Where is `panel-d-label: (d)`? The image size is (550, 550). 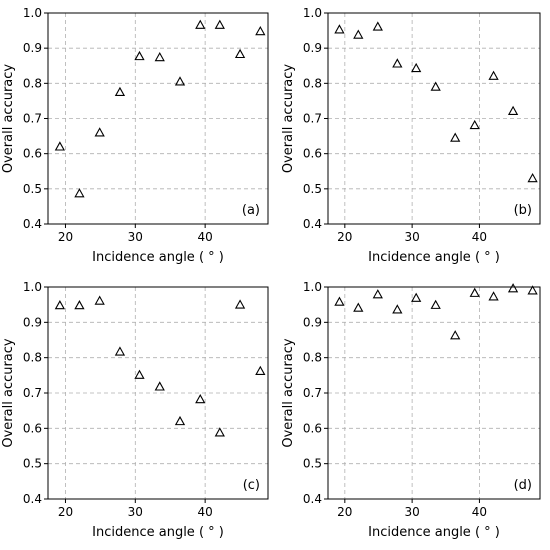 panel-d-label: (d) is located at coordinates (523, 485).